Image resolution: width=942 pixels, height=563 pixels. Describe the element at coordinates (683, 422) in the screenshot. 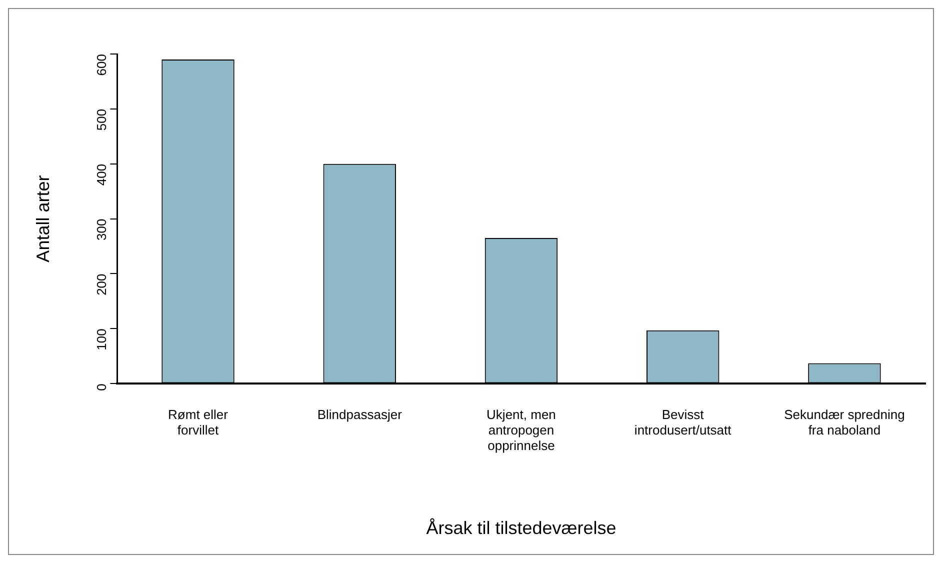

I see `x-tick-label: Bevisst introdusert/utsatt` at that location.